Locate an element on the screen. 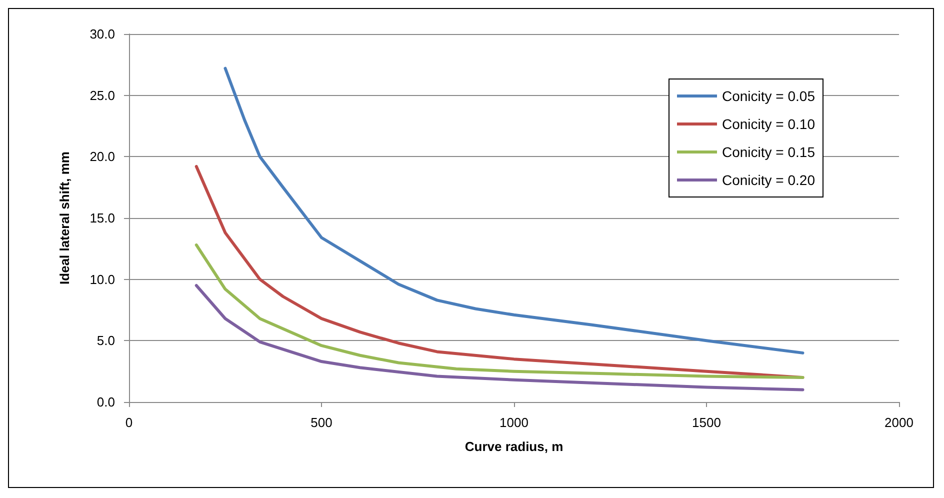 Image resolution: width=944 pixels, height=498 pixels. x-tick-label: 0 is located at coordinates (129, 422).